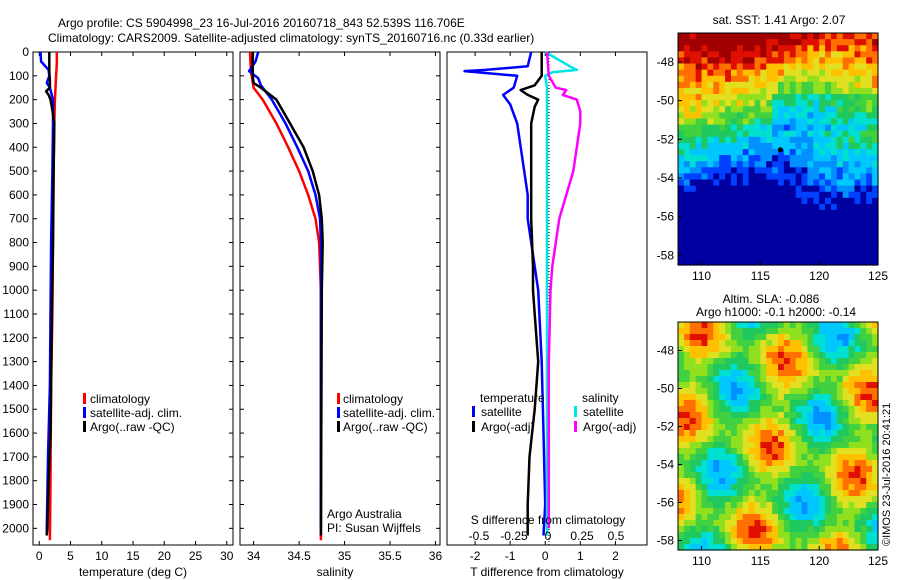  Describe the element at coordinates (385, 427) in the screenshot. I see `salinity-legend-label-argo: Argo(..raw -QC)` at that location.